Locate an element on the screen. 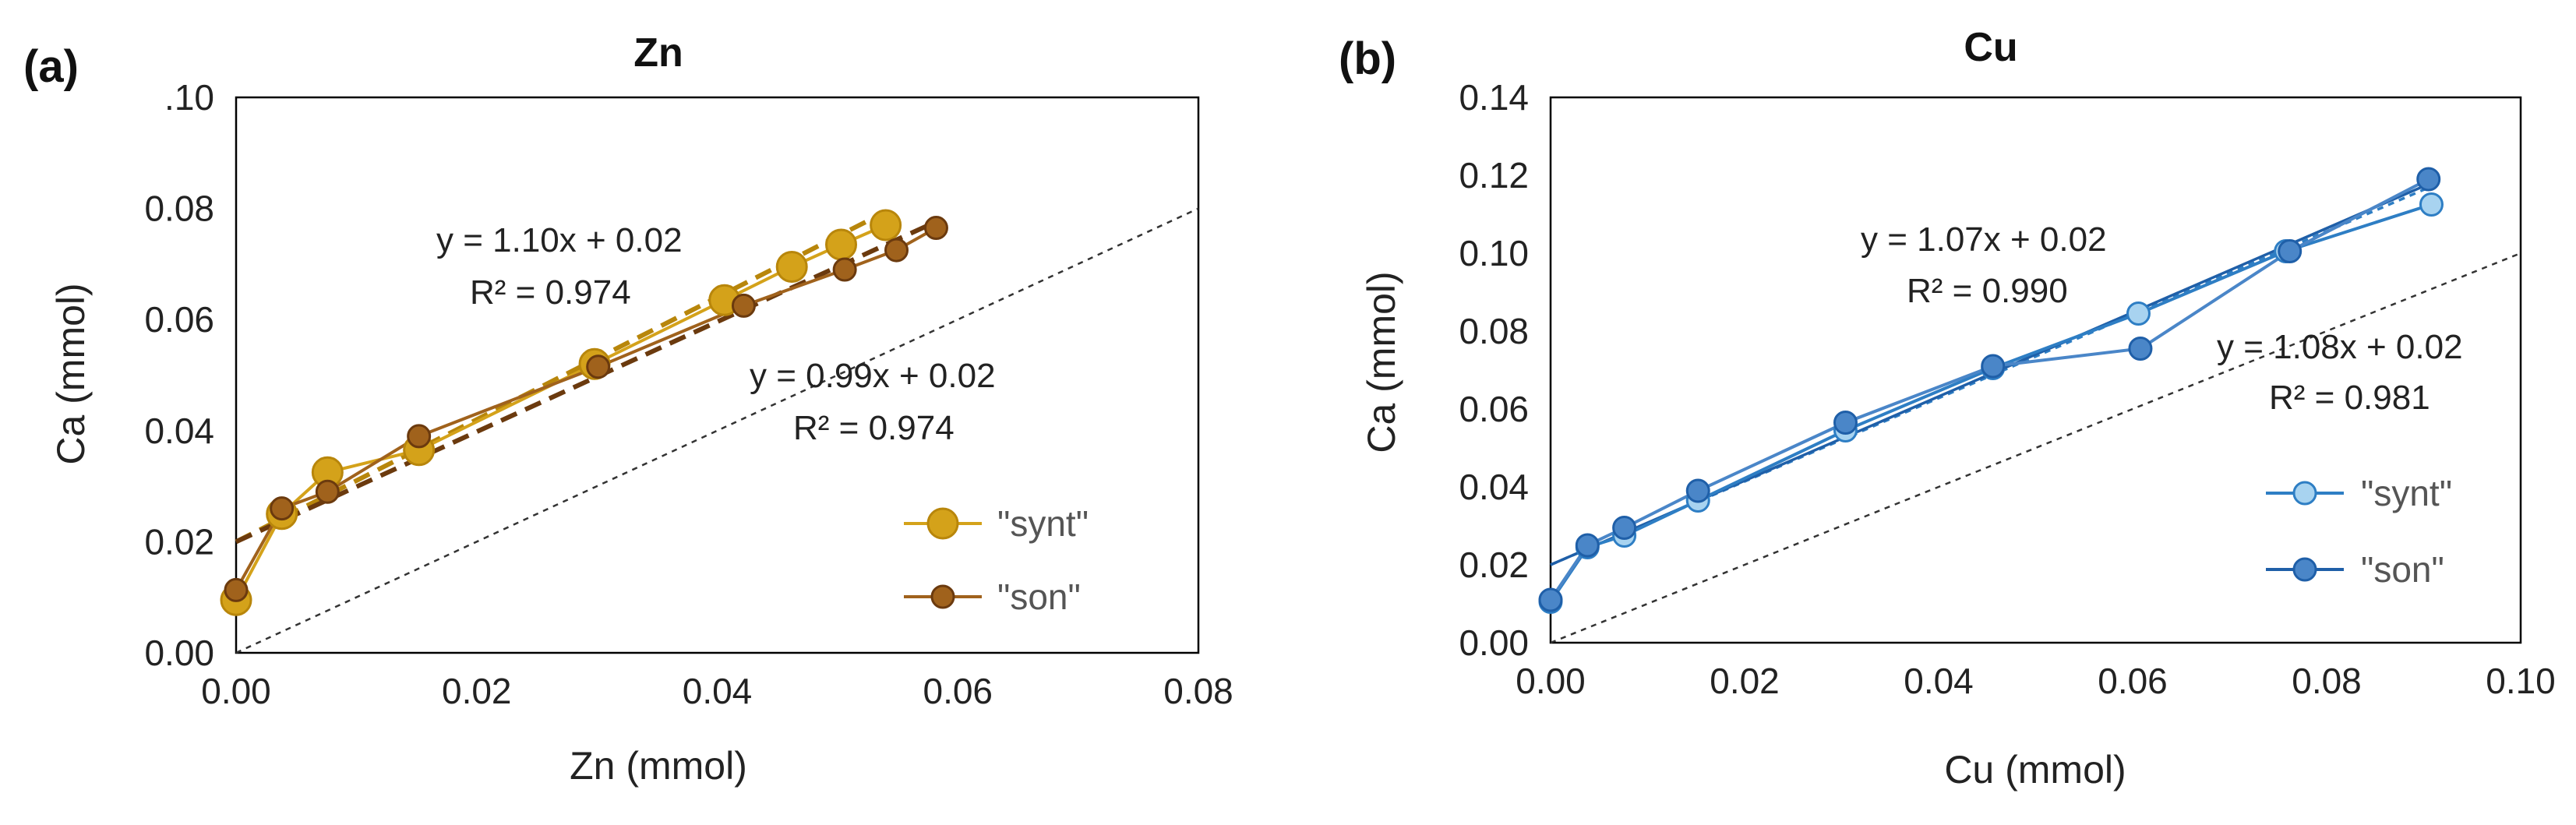 The width and height of the screenshot is (2576, 825). x-tick-label-cu: 0.00 is located at coordinates (1551, 681).